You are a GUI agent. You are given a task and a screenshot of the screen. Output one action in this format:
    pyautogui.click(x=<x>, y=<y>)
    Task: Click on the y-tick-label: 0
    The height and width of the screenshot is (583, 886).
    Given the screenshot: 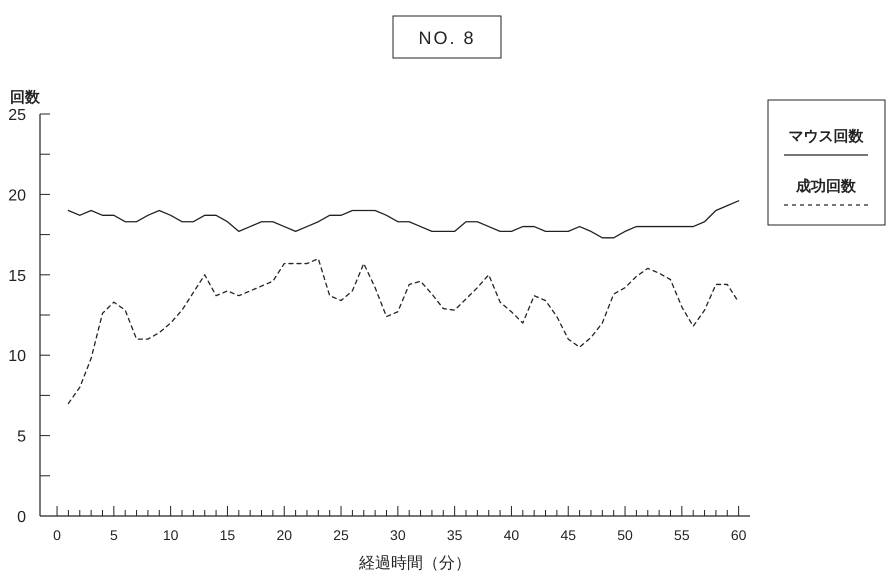 What is the action you would take?
    pyautogui.click(x=21, y=517)
    